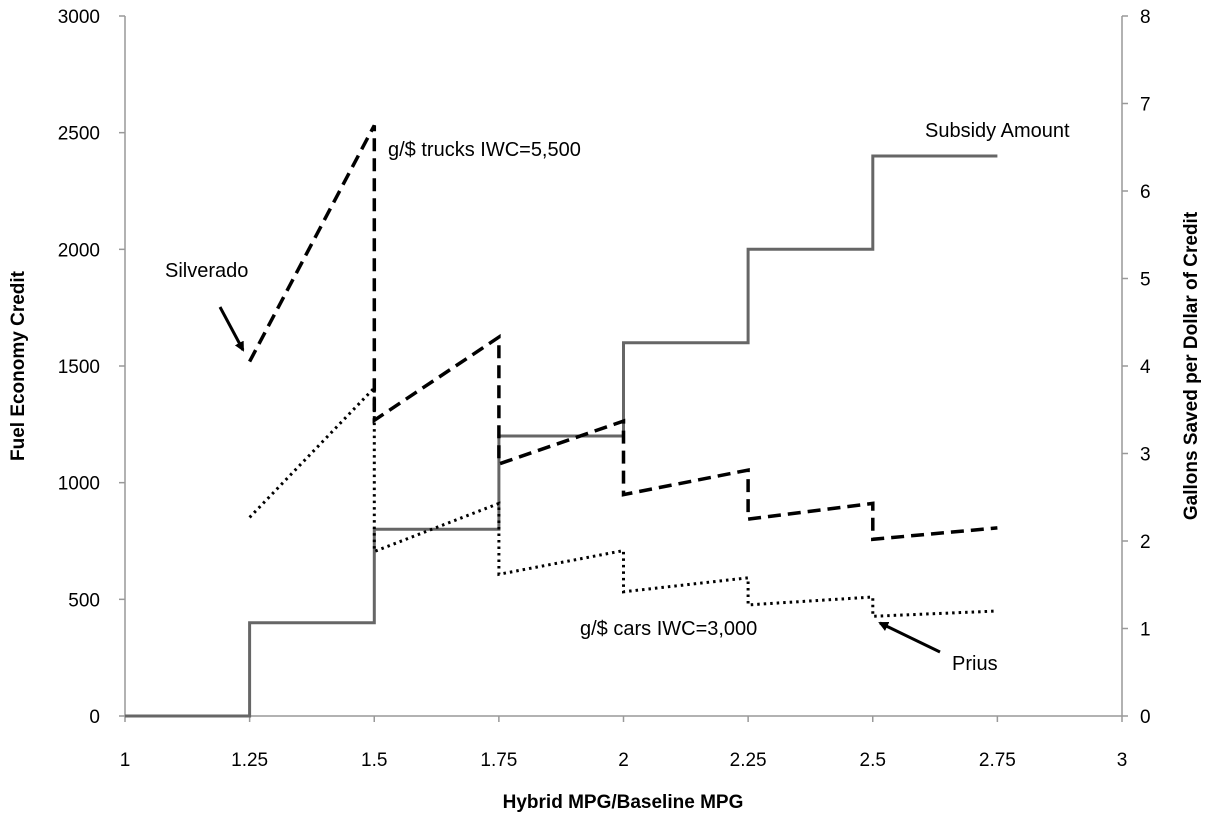 This screenshot has height=817, width=1206. What do you see at coordinates (1122, 760) in the screenshot?
I see `x-tick-label: 3` at bounding box center [1122, 760].